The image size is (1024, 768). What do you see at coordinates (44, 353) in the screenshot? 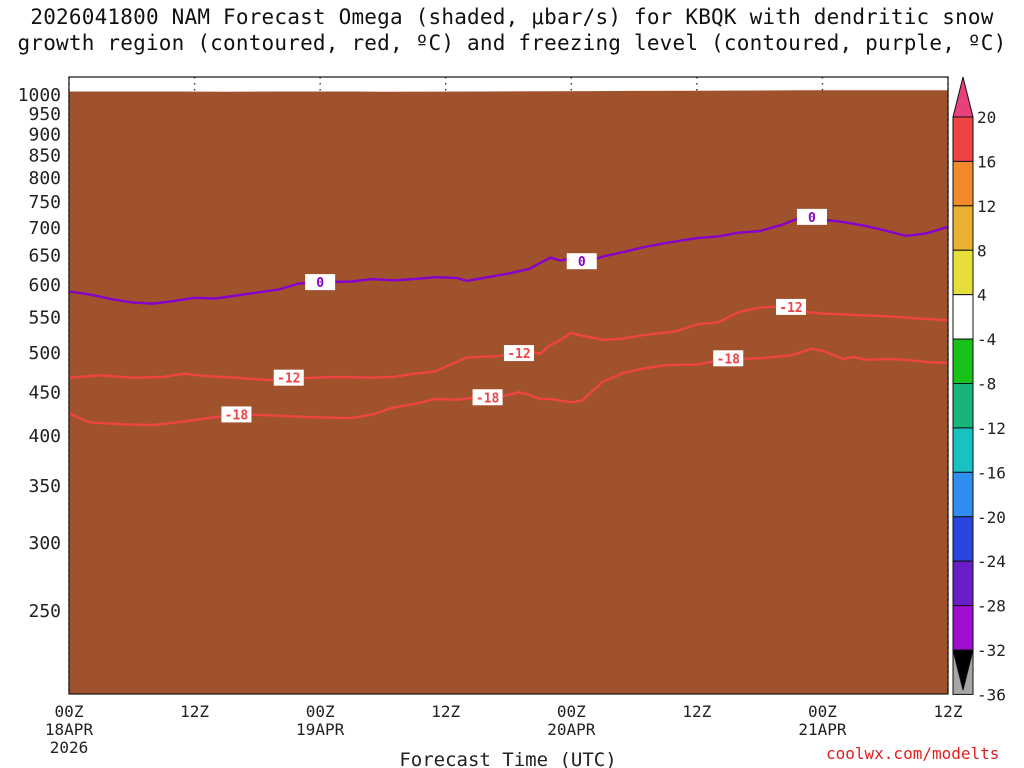
I see `y-tick-label: 500` at bounding box center [44, 353].